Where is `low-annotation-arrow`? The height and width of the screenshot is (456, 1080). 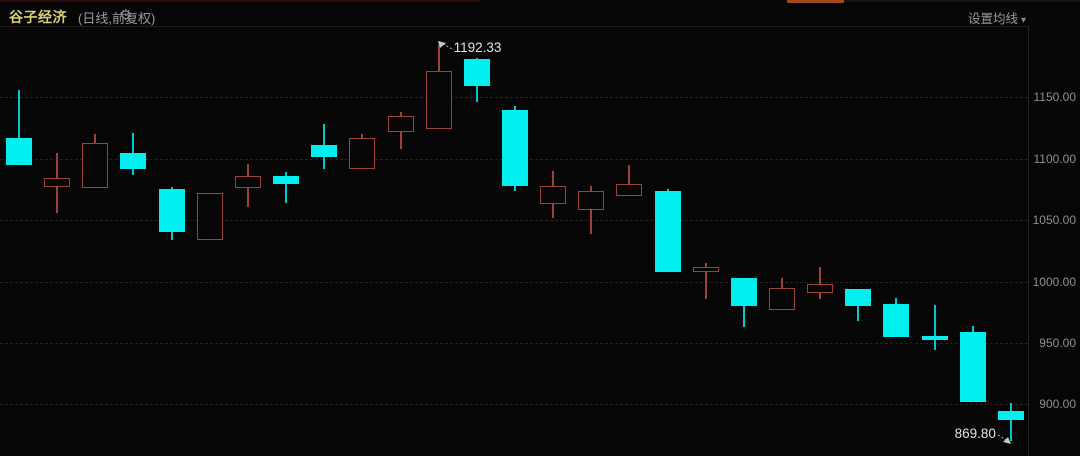 low-annotation-arrow is located at coordinates (1004, 439).